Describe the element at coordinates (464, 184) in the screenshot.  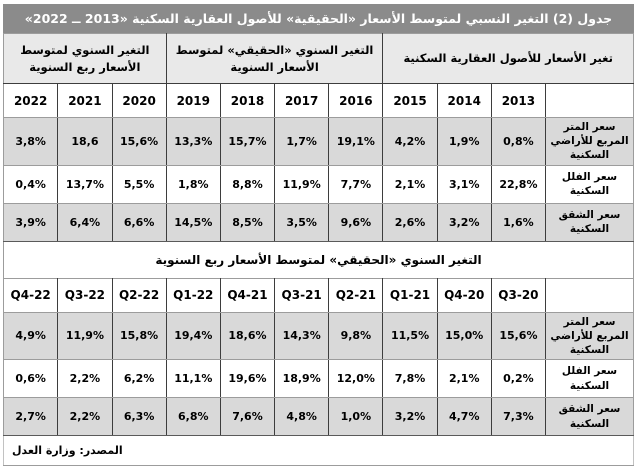
I see `value-cell: 3,1%` at that location.